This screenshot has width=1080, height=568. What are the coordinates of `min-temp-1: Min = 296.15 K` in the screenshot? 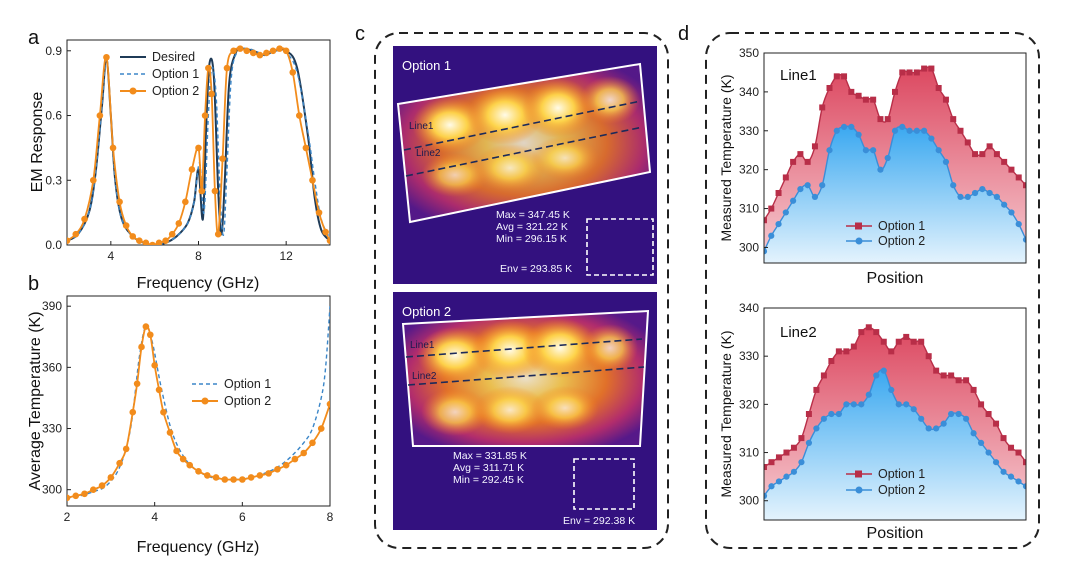 It's located at (531, 239).